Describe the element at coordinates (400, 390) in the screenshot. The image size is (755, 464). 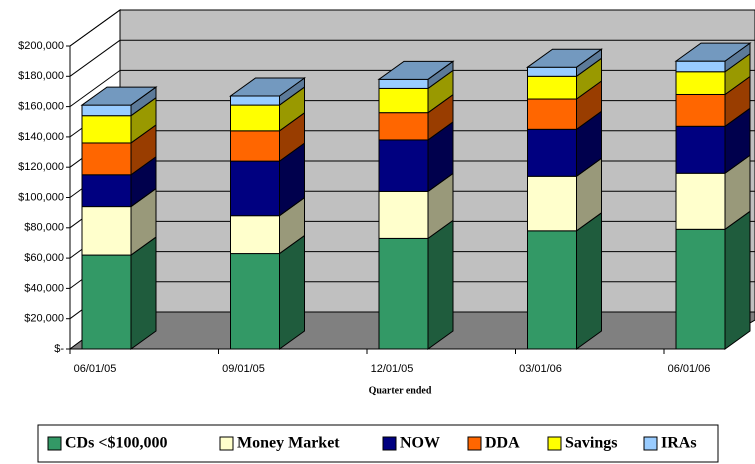
I see `x-axis-title: Quarter ended` at that location.